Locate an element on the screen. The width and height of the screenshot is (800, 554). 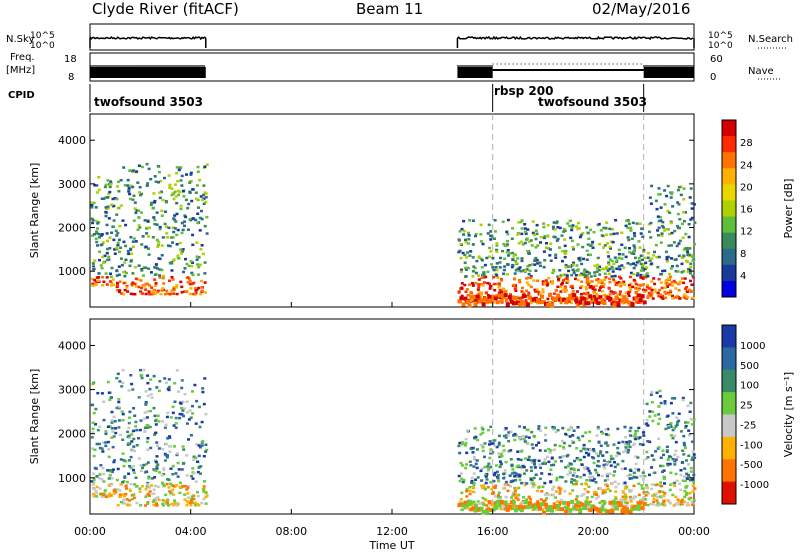
panel-1-ground-cell is located at coordinates (499, 505).